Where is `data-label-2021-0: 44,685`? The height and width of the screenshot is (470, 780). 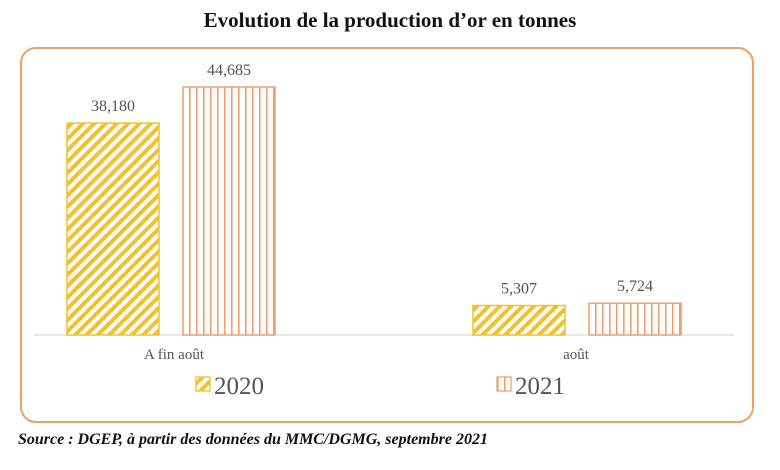
data-label-2021-0: 44,685 is located at coordinates (229, 70).